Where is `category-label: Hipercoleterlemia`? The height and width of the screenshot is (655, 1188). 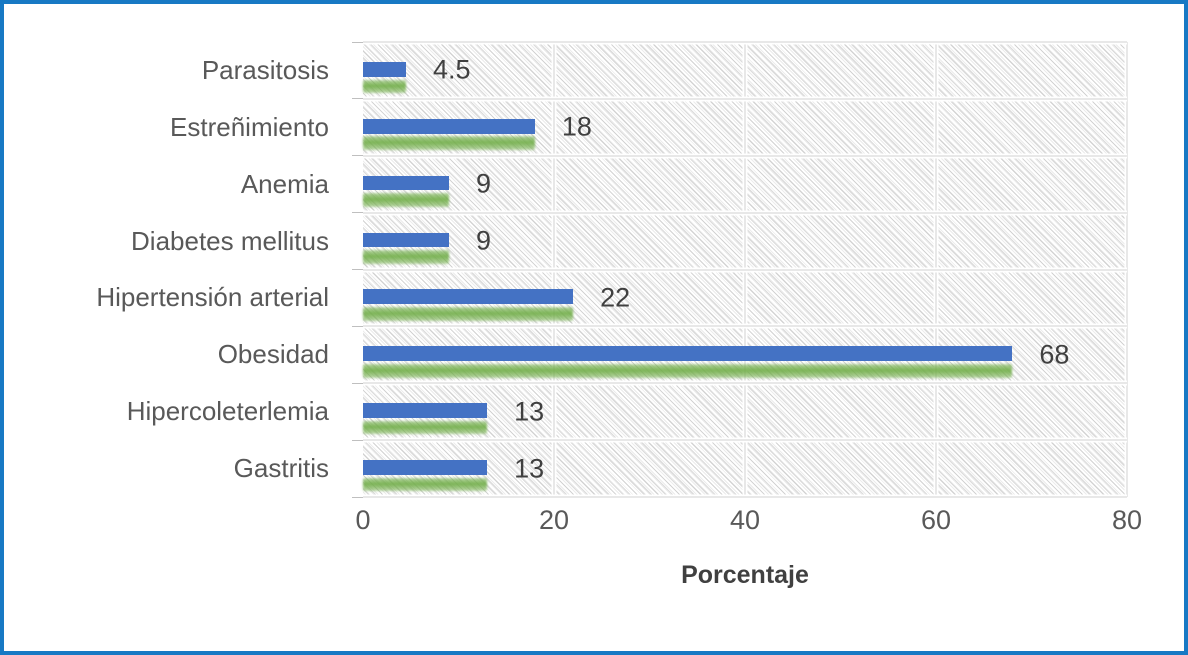
category-label: Hipercoleterlemia is located at coordinates (227, 411).